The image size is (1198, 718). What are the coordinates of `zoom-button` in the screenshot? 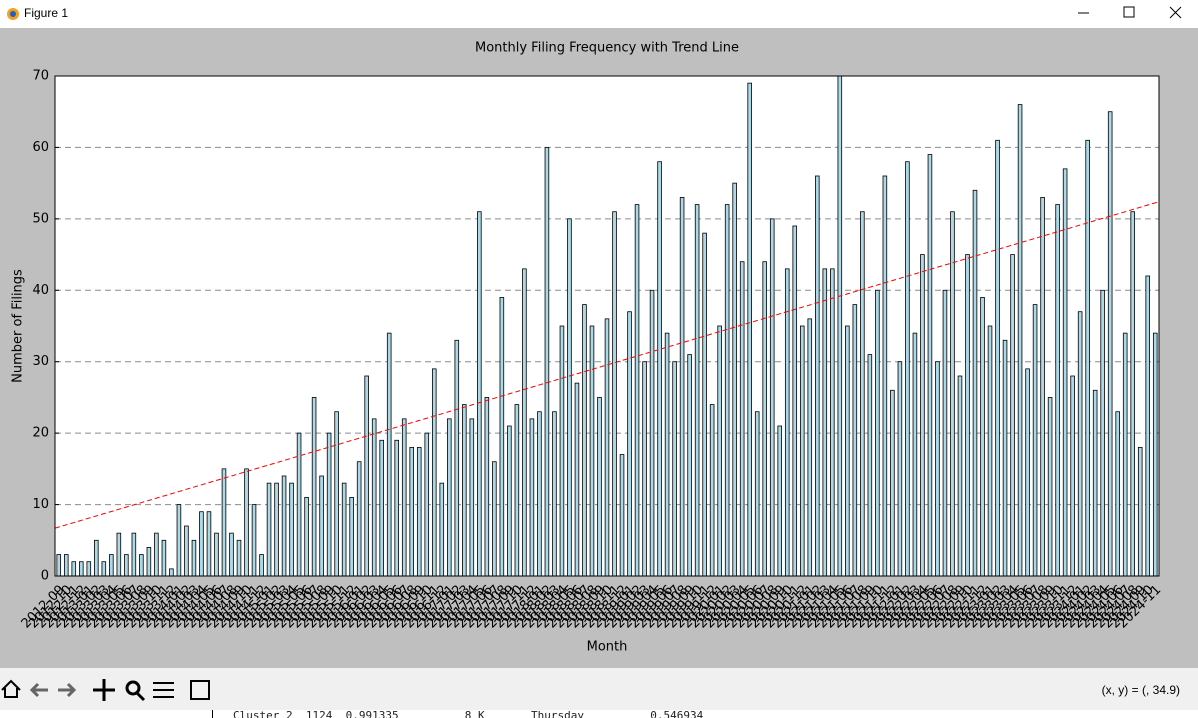 It's located at (135, 691).